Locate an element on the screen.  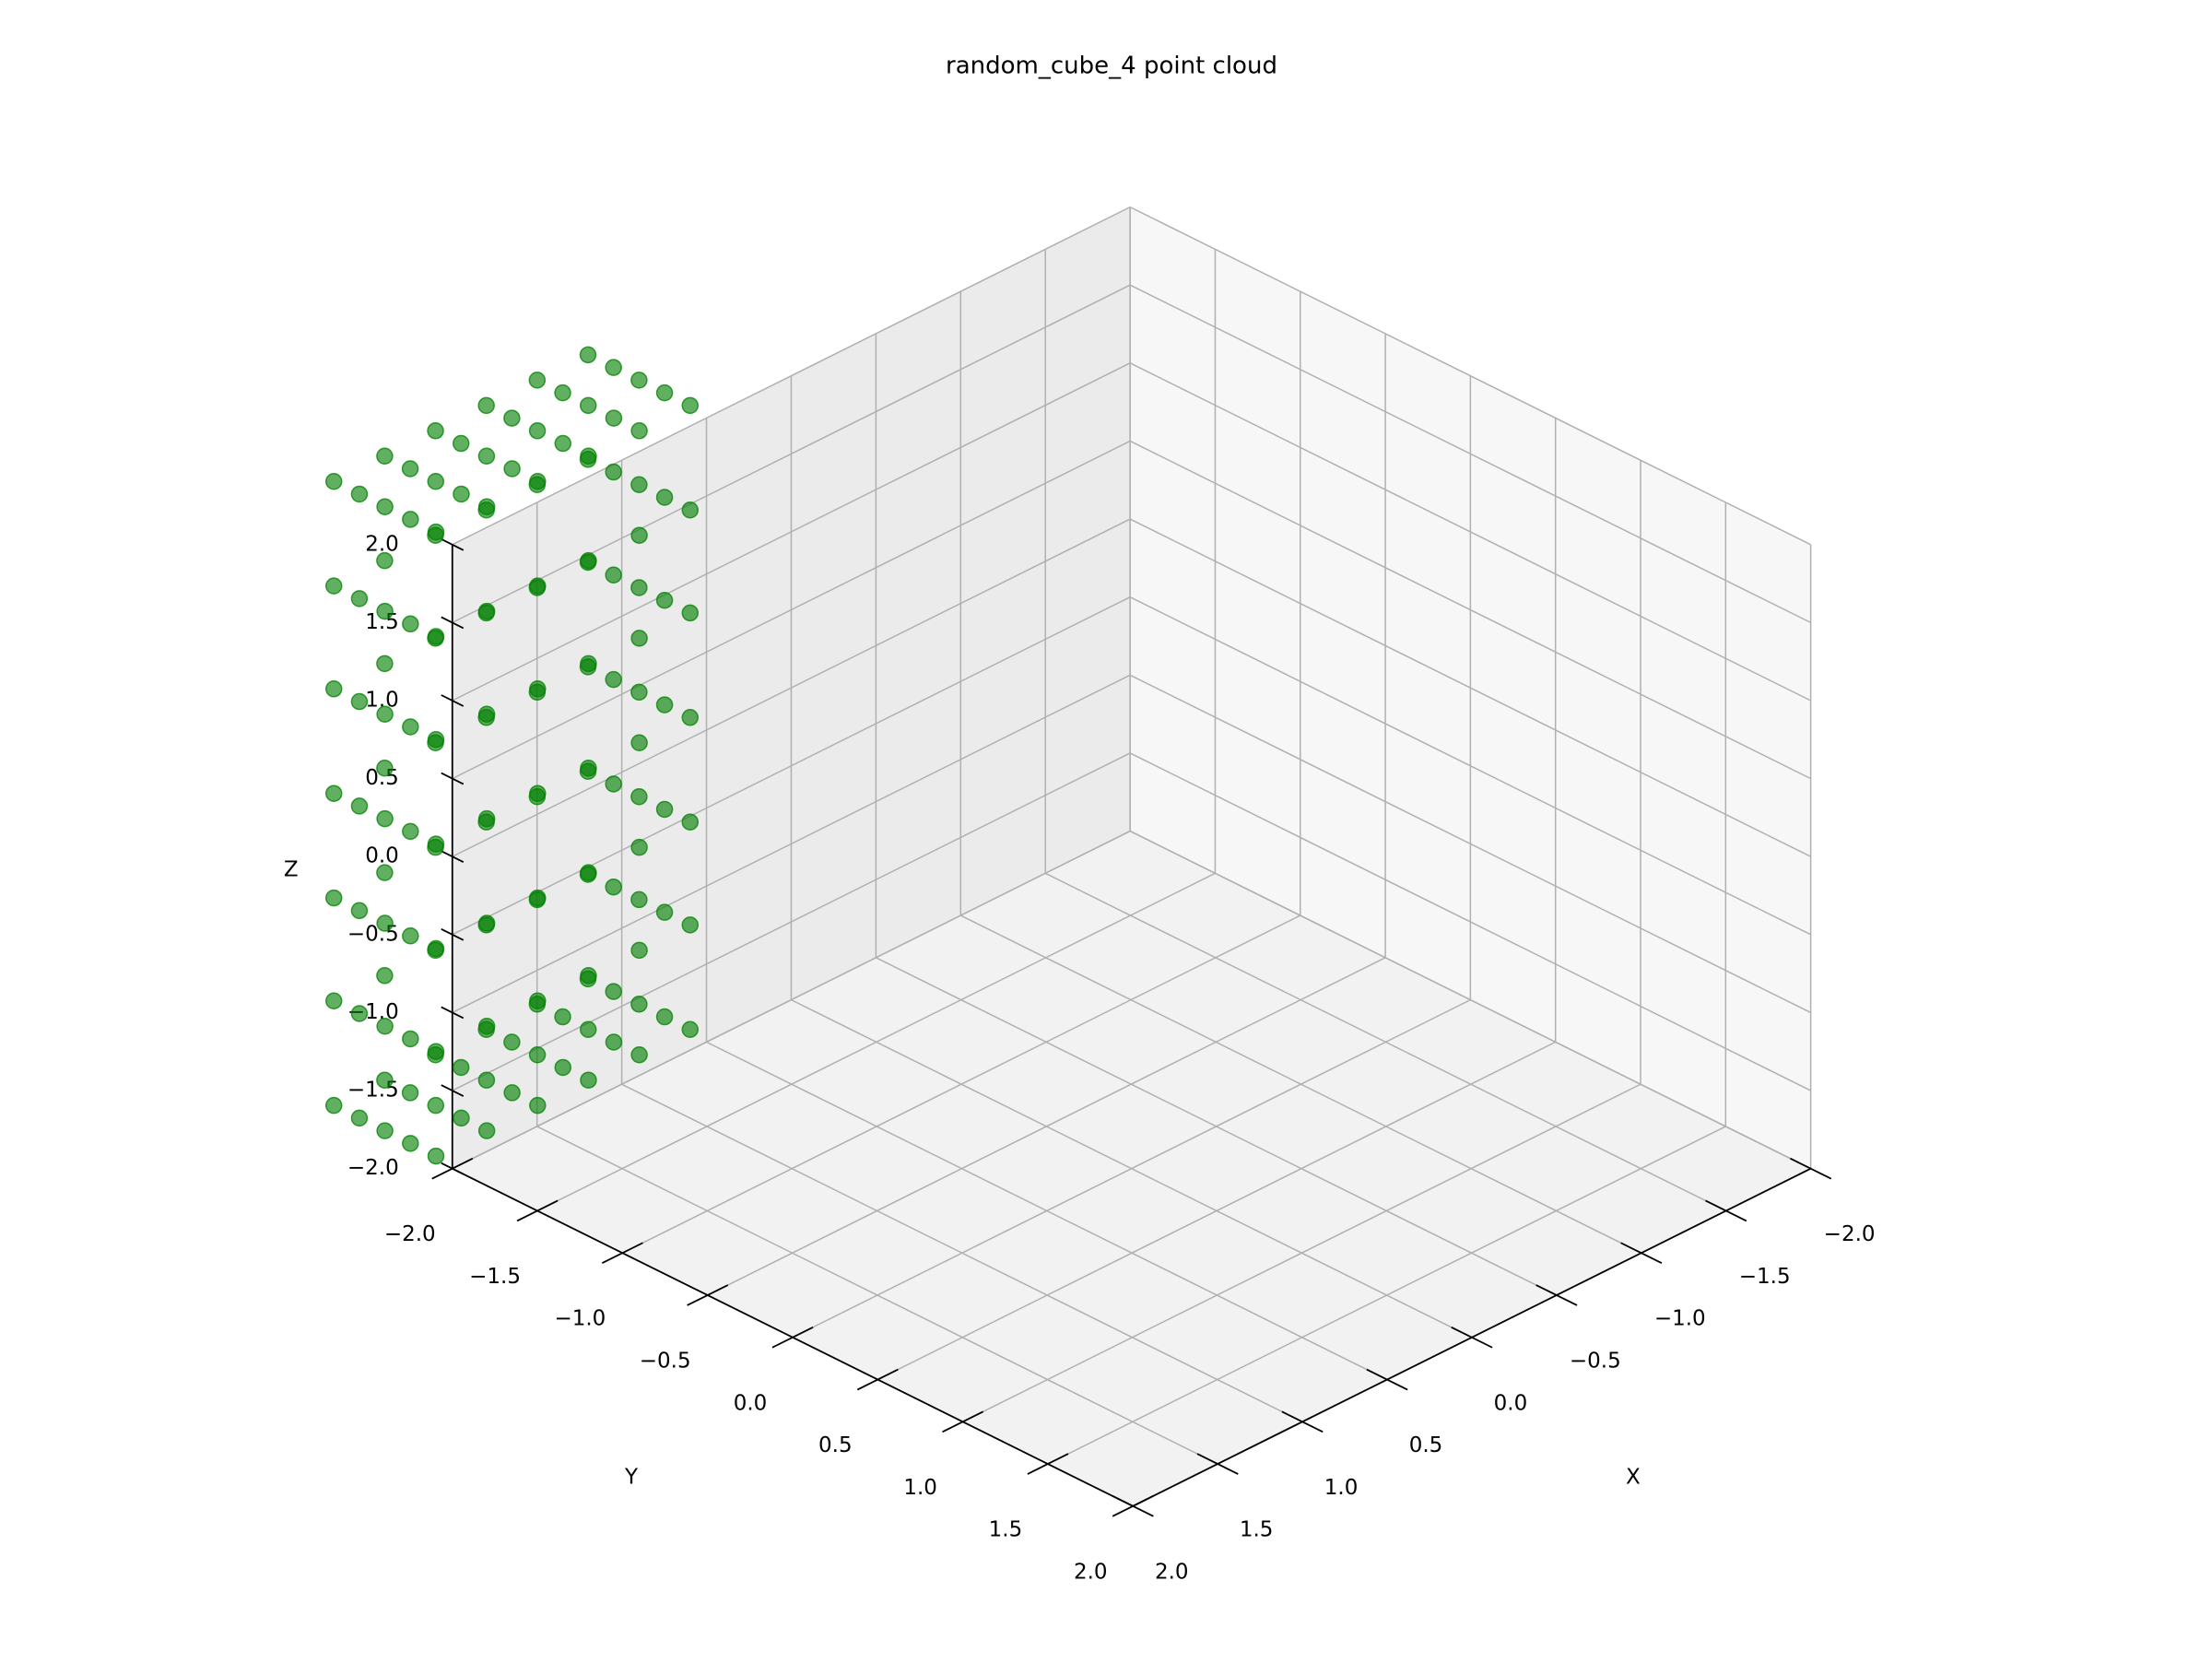
y-tick-label: 1.5 is located at coordinates (1006, 1530).